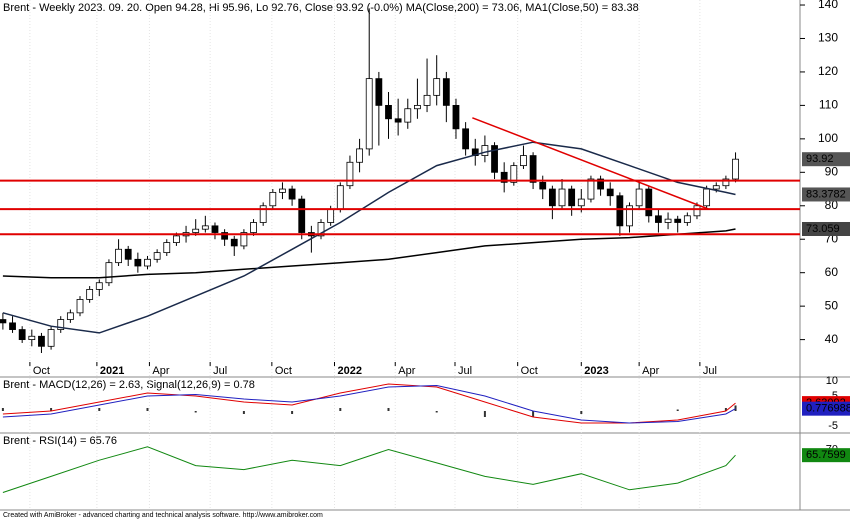  What do you see at coordinates (590, 163) in the screenshot?
I see `trend-line` at bounding box center [590, 163].